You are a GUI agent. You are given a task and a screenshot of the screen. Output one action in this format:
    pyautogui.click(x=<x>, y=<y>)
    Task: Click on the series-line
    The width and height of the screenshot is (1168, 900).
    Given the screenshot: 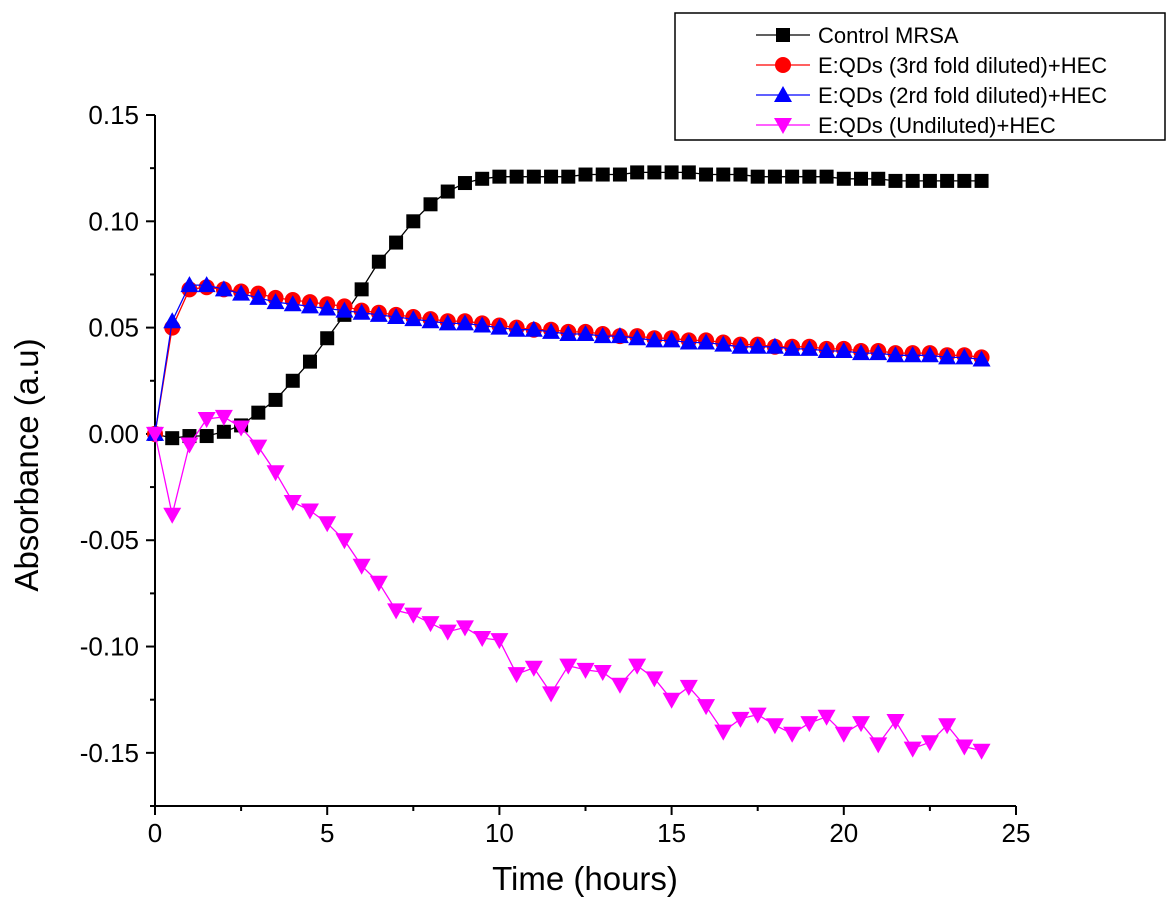 What is the action you would take?
    pyautogui.click(x=568, y=360)
    